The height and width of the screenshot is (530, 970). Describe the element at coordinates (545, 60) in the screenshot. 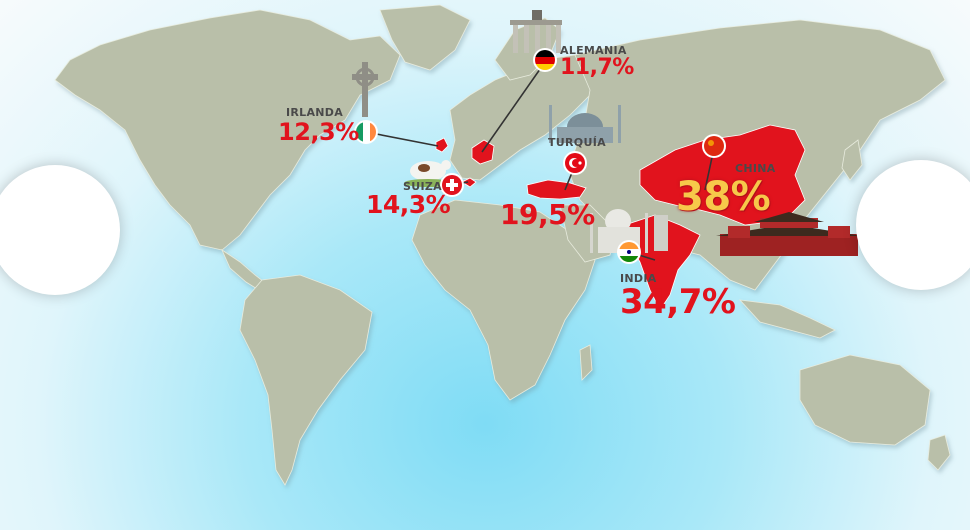

I see `germany-flag-icon` at that location.